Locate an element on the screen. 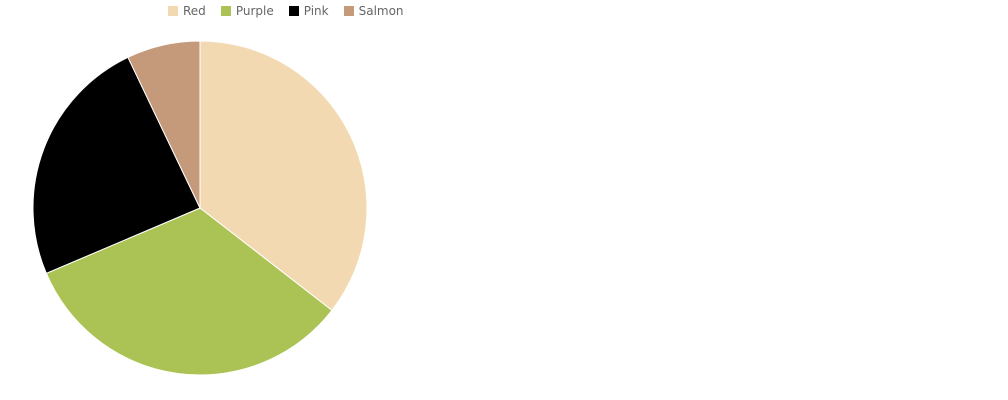 This screenshot has width=1008, height=400. legend-swatch-red is located at coordinates (173, 11).